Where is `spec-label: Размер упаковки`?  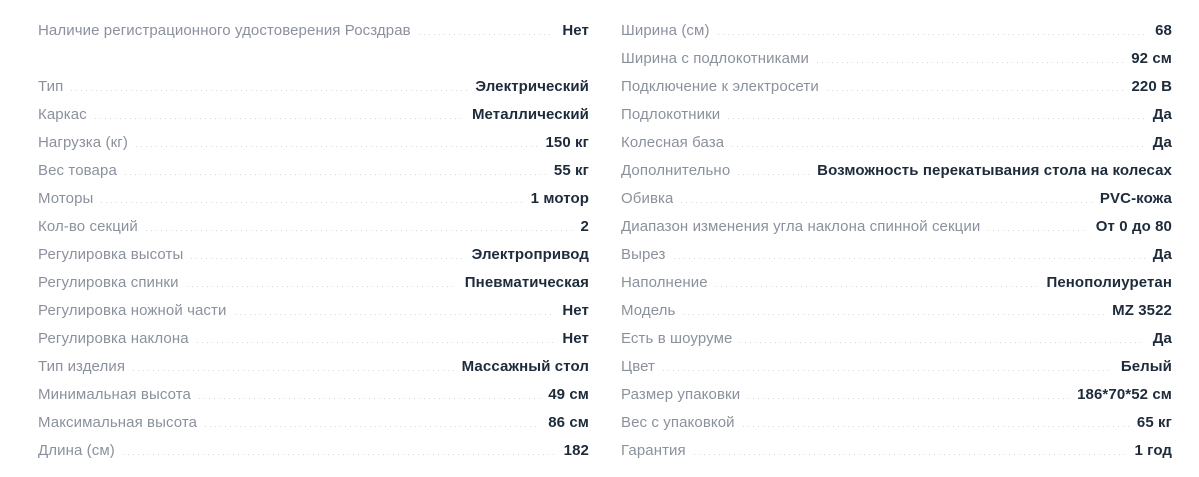 spec-label: Размер упаковки is located at coordinates (681, 394).